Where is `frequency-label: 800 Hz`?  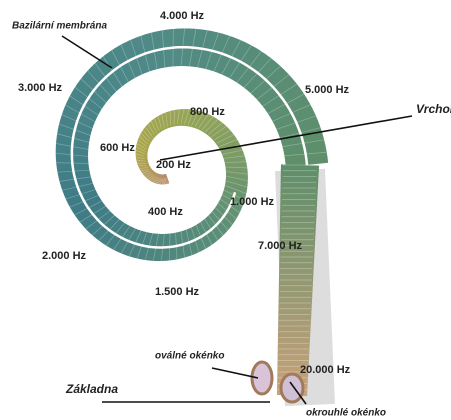
frequency-label: 800 Hz is located at coordinates (207, 112).